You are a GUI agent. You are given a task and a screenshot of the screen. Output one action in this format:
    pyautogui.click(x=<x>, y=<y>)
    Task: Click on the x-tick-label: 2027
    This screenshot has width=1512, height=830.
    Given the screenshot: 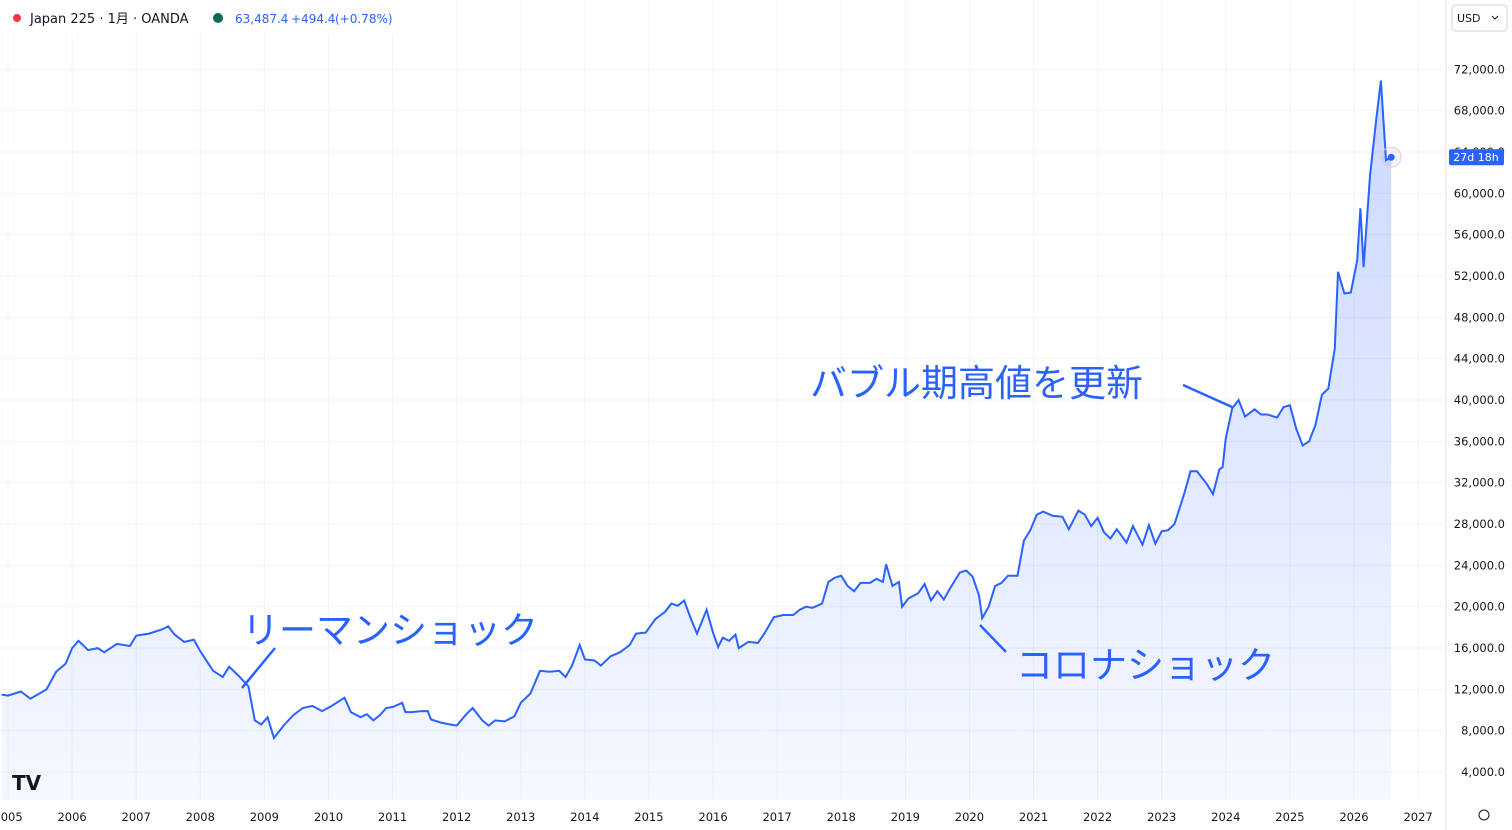 What is the action you would take?
    pyautogui.click(x=1417, y=817)
    